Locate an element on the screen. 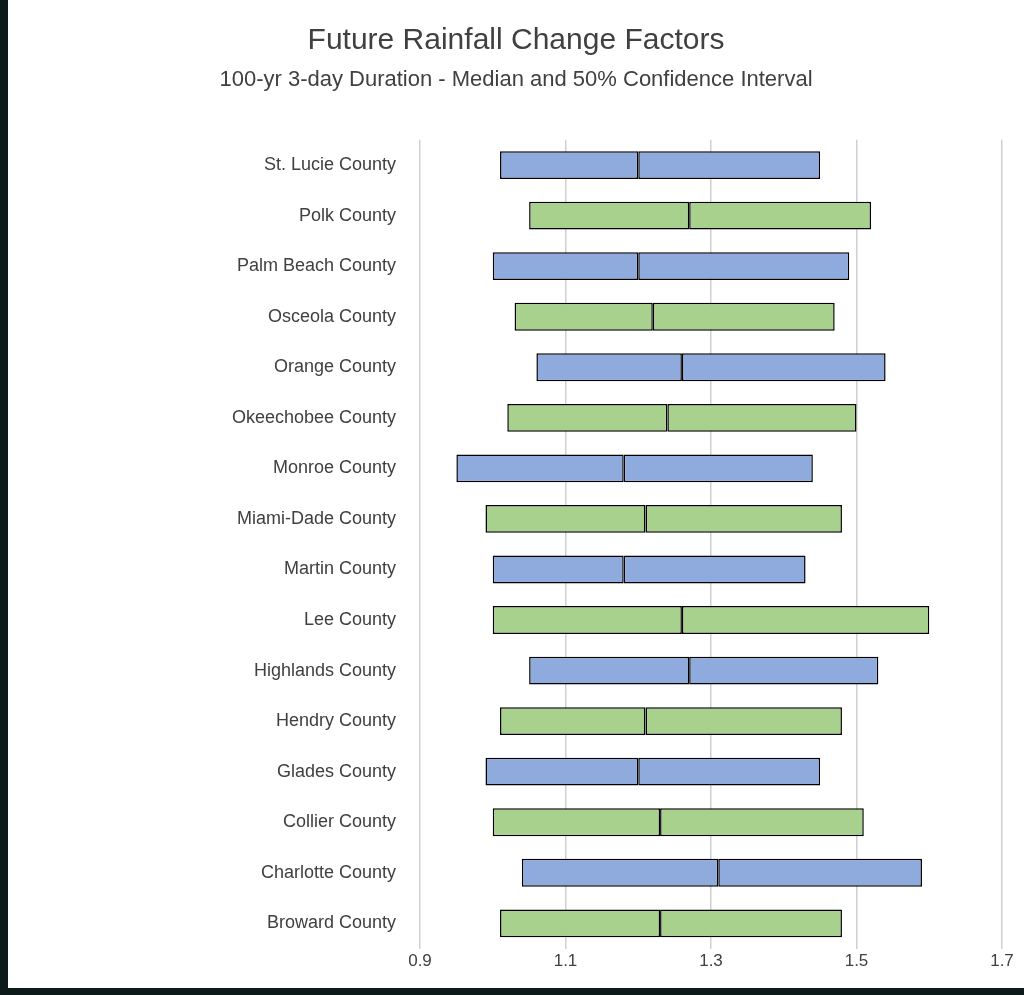 The width and height of the screenshot is (1024, 995). x-tick-label: 1.1 is located at coordinates (565, 961).